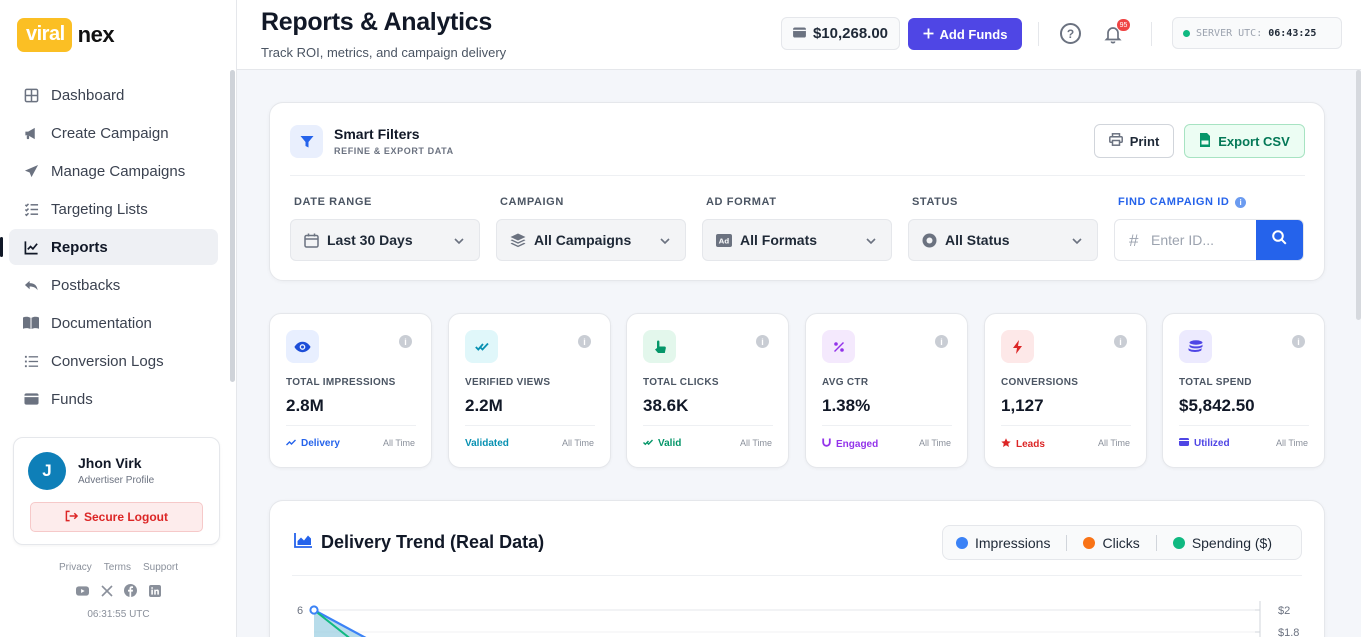  I want to click on stat-label: AVG CTR, so click(845, 382).